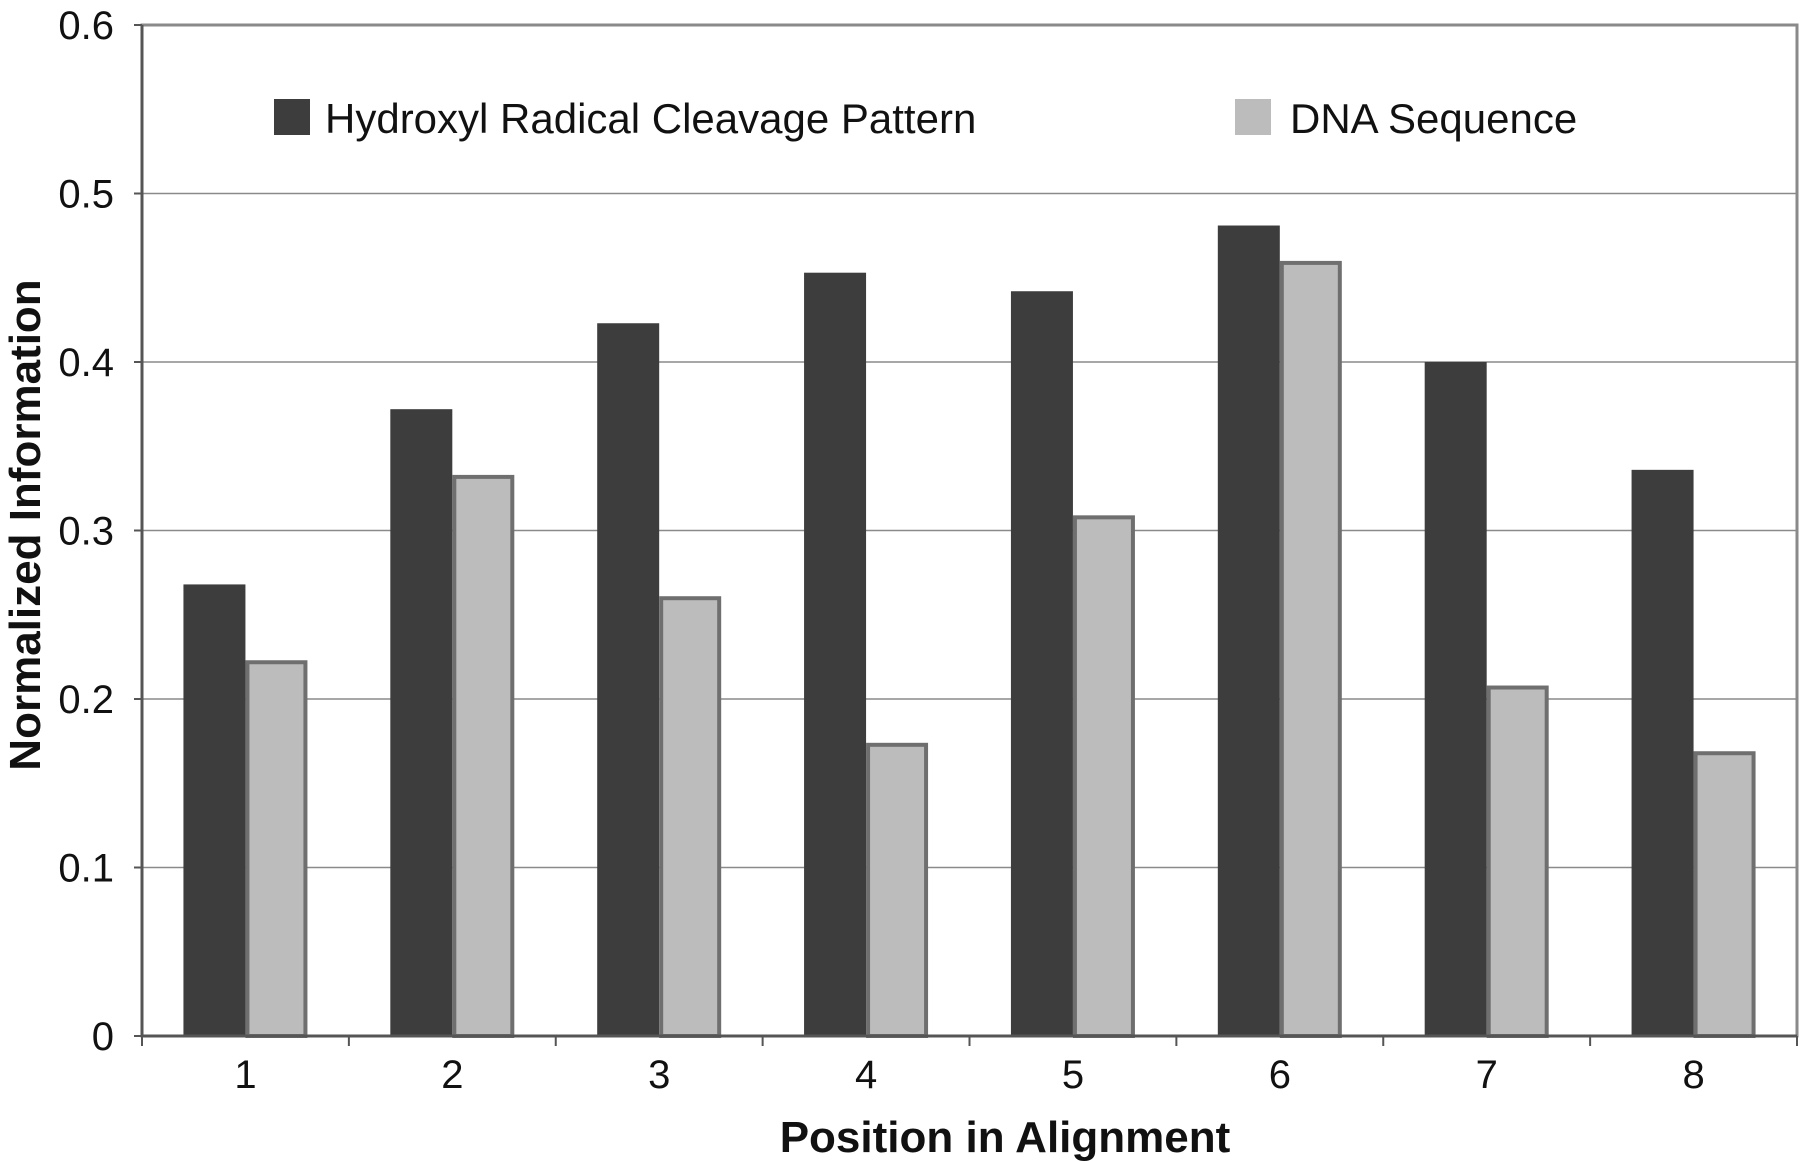 The width and height of the screenshot is (1800, 1161). Describe the element at coordinates (1005, 1137) in the screenshot. I see `x-axis-title: Position in Alignment` at that location.